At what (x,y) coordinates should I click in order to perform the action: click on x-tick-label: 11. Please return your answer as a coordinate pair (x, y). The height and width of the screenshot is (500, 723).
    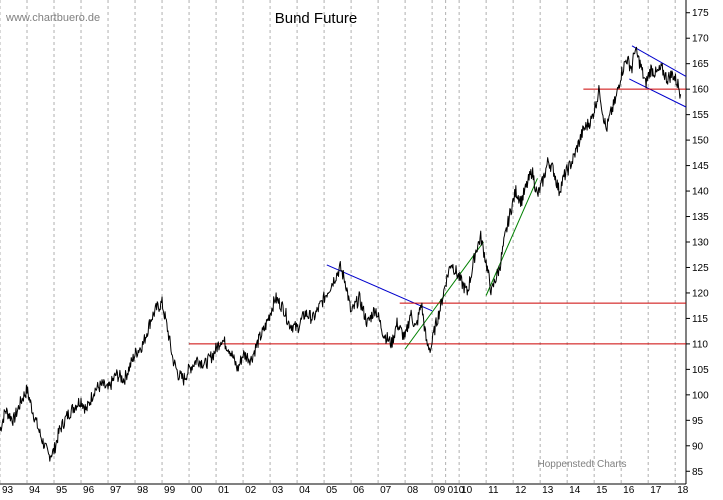
    Looking at the image, I should click on (493, 490).